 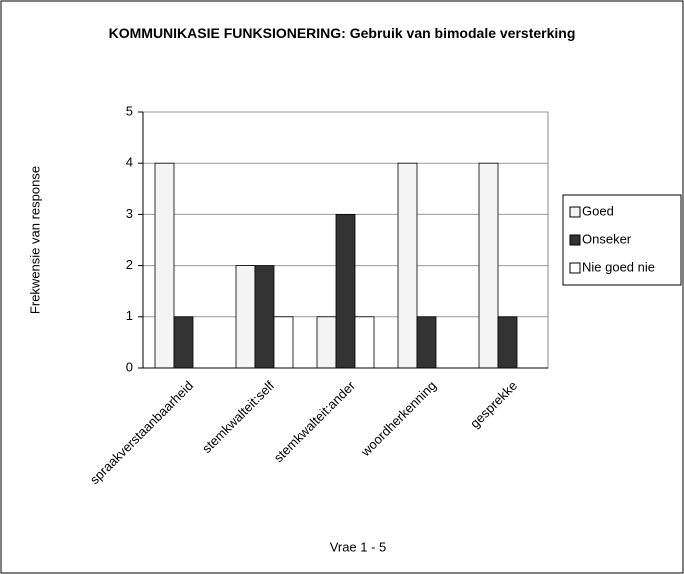 I want to click on y-tick-label: 2, so click(x=129, y=264).